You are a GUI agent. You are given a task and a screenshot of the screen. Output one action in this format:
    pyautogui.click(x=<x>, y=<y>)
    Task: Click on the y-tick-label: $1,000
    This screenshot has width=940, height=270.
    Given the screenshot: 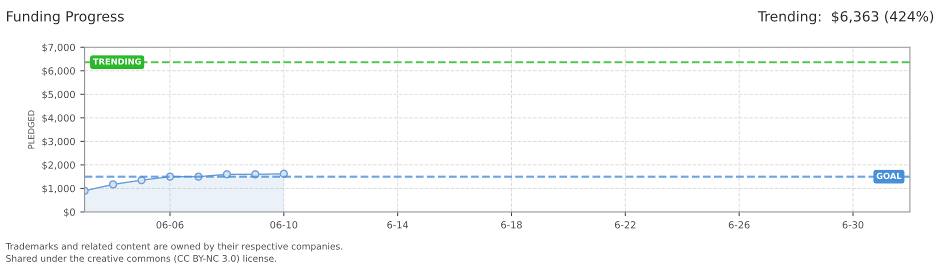 What is the action you would take?
    pyautogui.click(x=58, y=189)
    